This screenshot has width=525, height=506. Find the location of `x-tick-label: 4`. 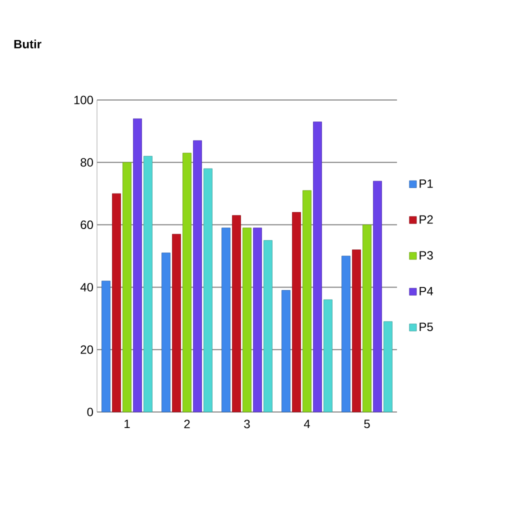

x-tick-label: 4 is located at coordinates (307, 424).